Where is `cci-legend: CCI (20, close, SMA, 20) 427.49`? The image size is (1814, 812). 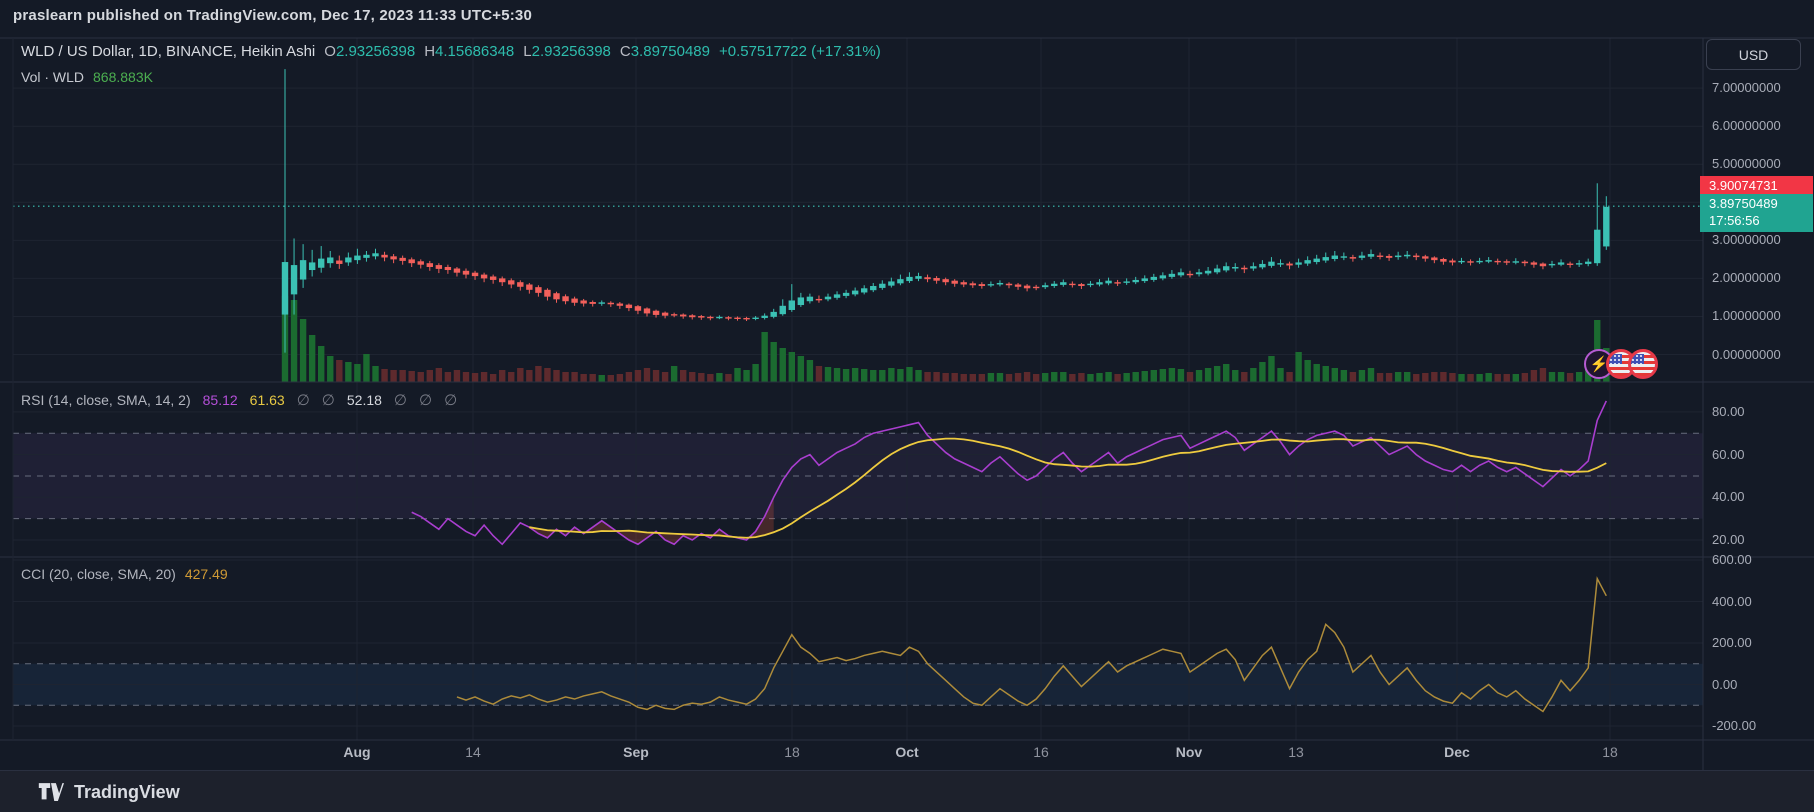 cci-legend: CCI (20, close, SMA, 20) 427.49 is located at coordinates (124, 574).